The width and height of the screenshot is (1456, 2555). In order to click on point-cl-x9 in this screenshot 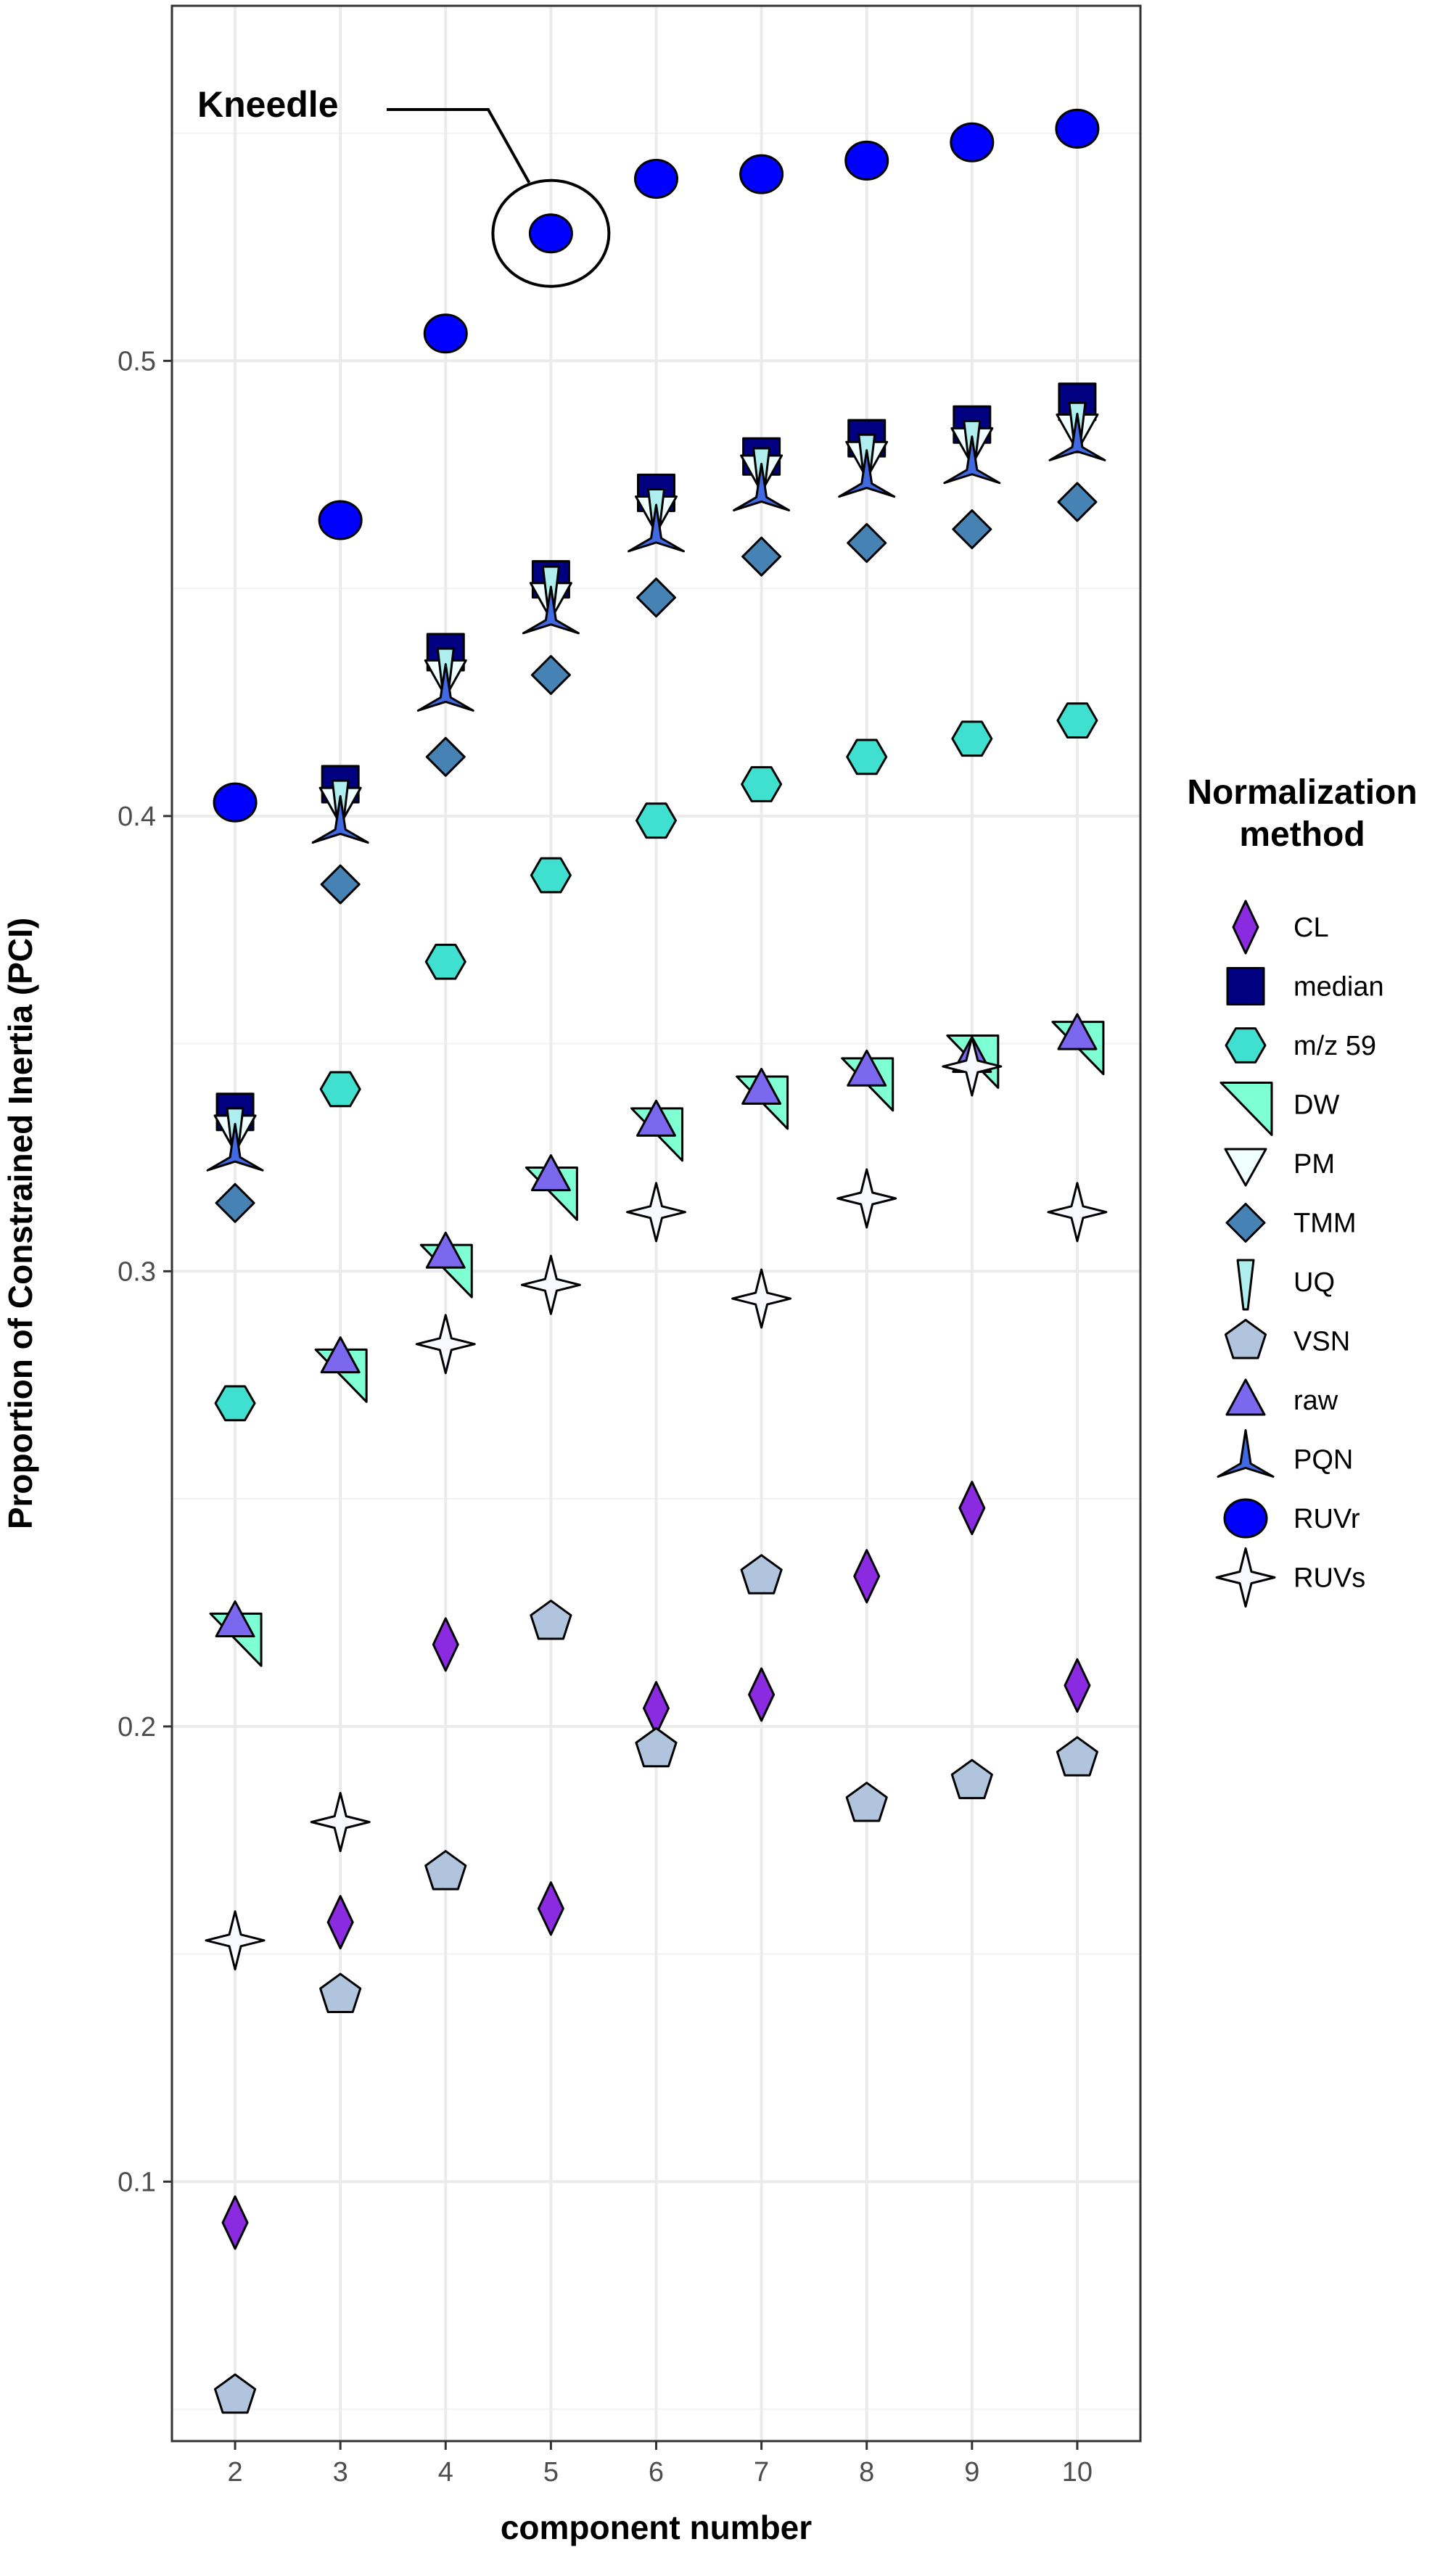, I will do `click(972, 1508)`.